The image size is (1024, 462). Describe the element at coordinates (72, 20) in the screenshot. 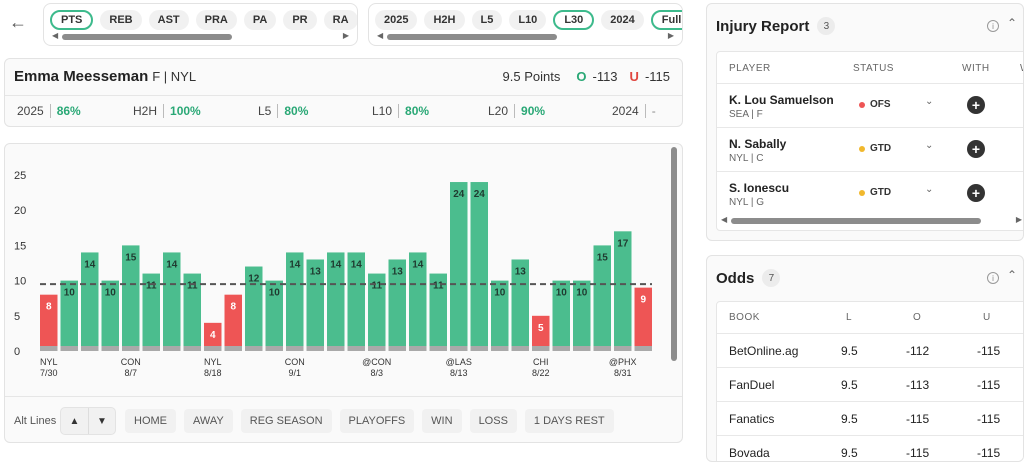

I see `tab-pts: PTS` at that location.